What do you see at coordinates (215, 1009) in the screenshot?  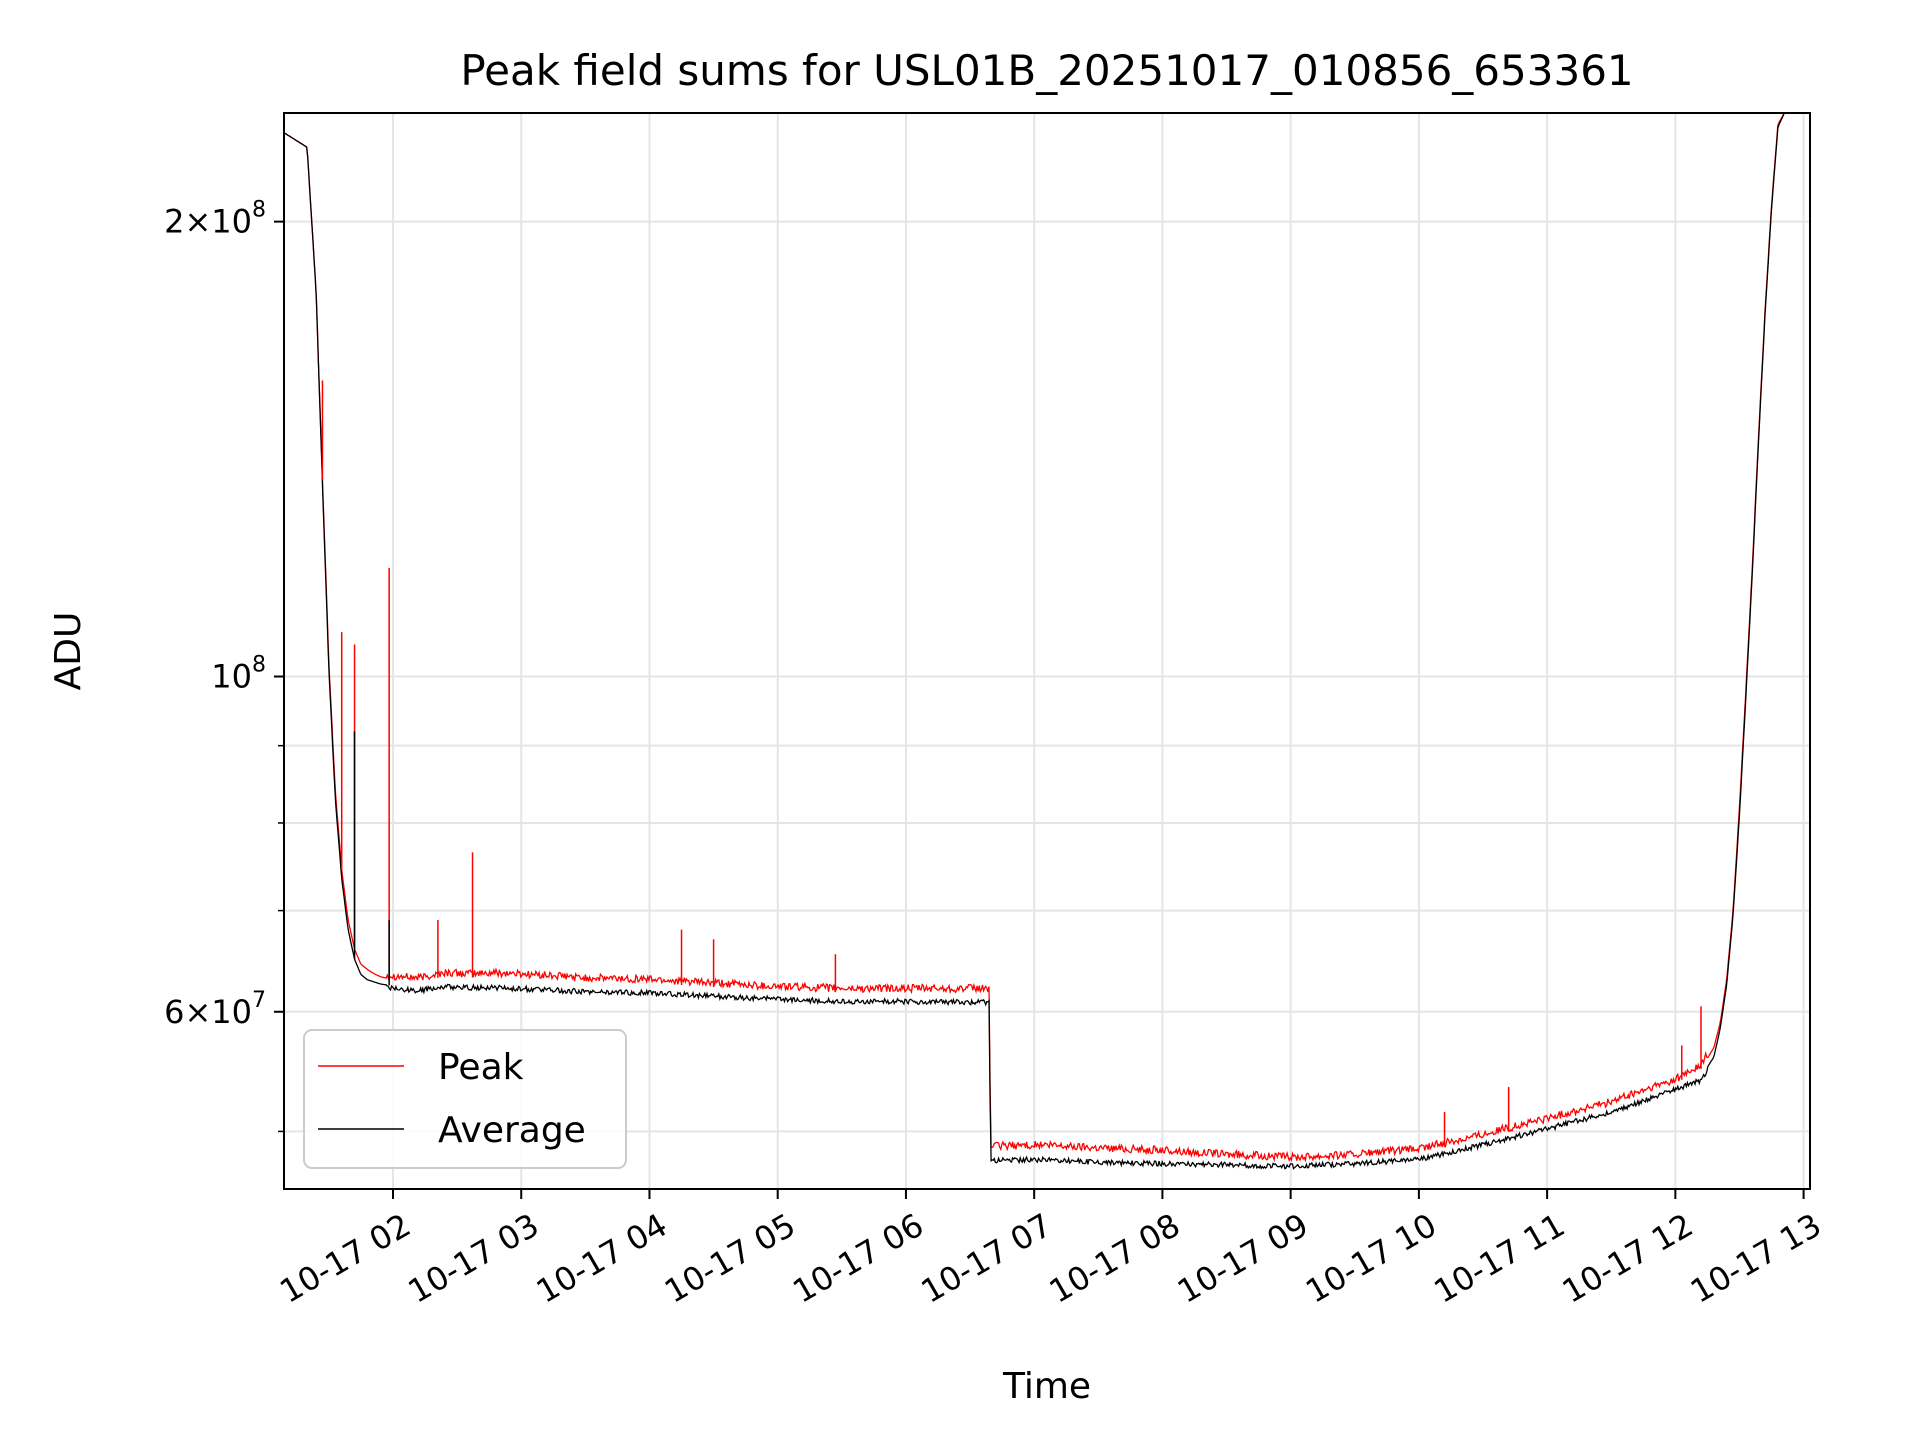 I see `y-tick-label: 6×107` at bounding box center [215, 1009].